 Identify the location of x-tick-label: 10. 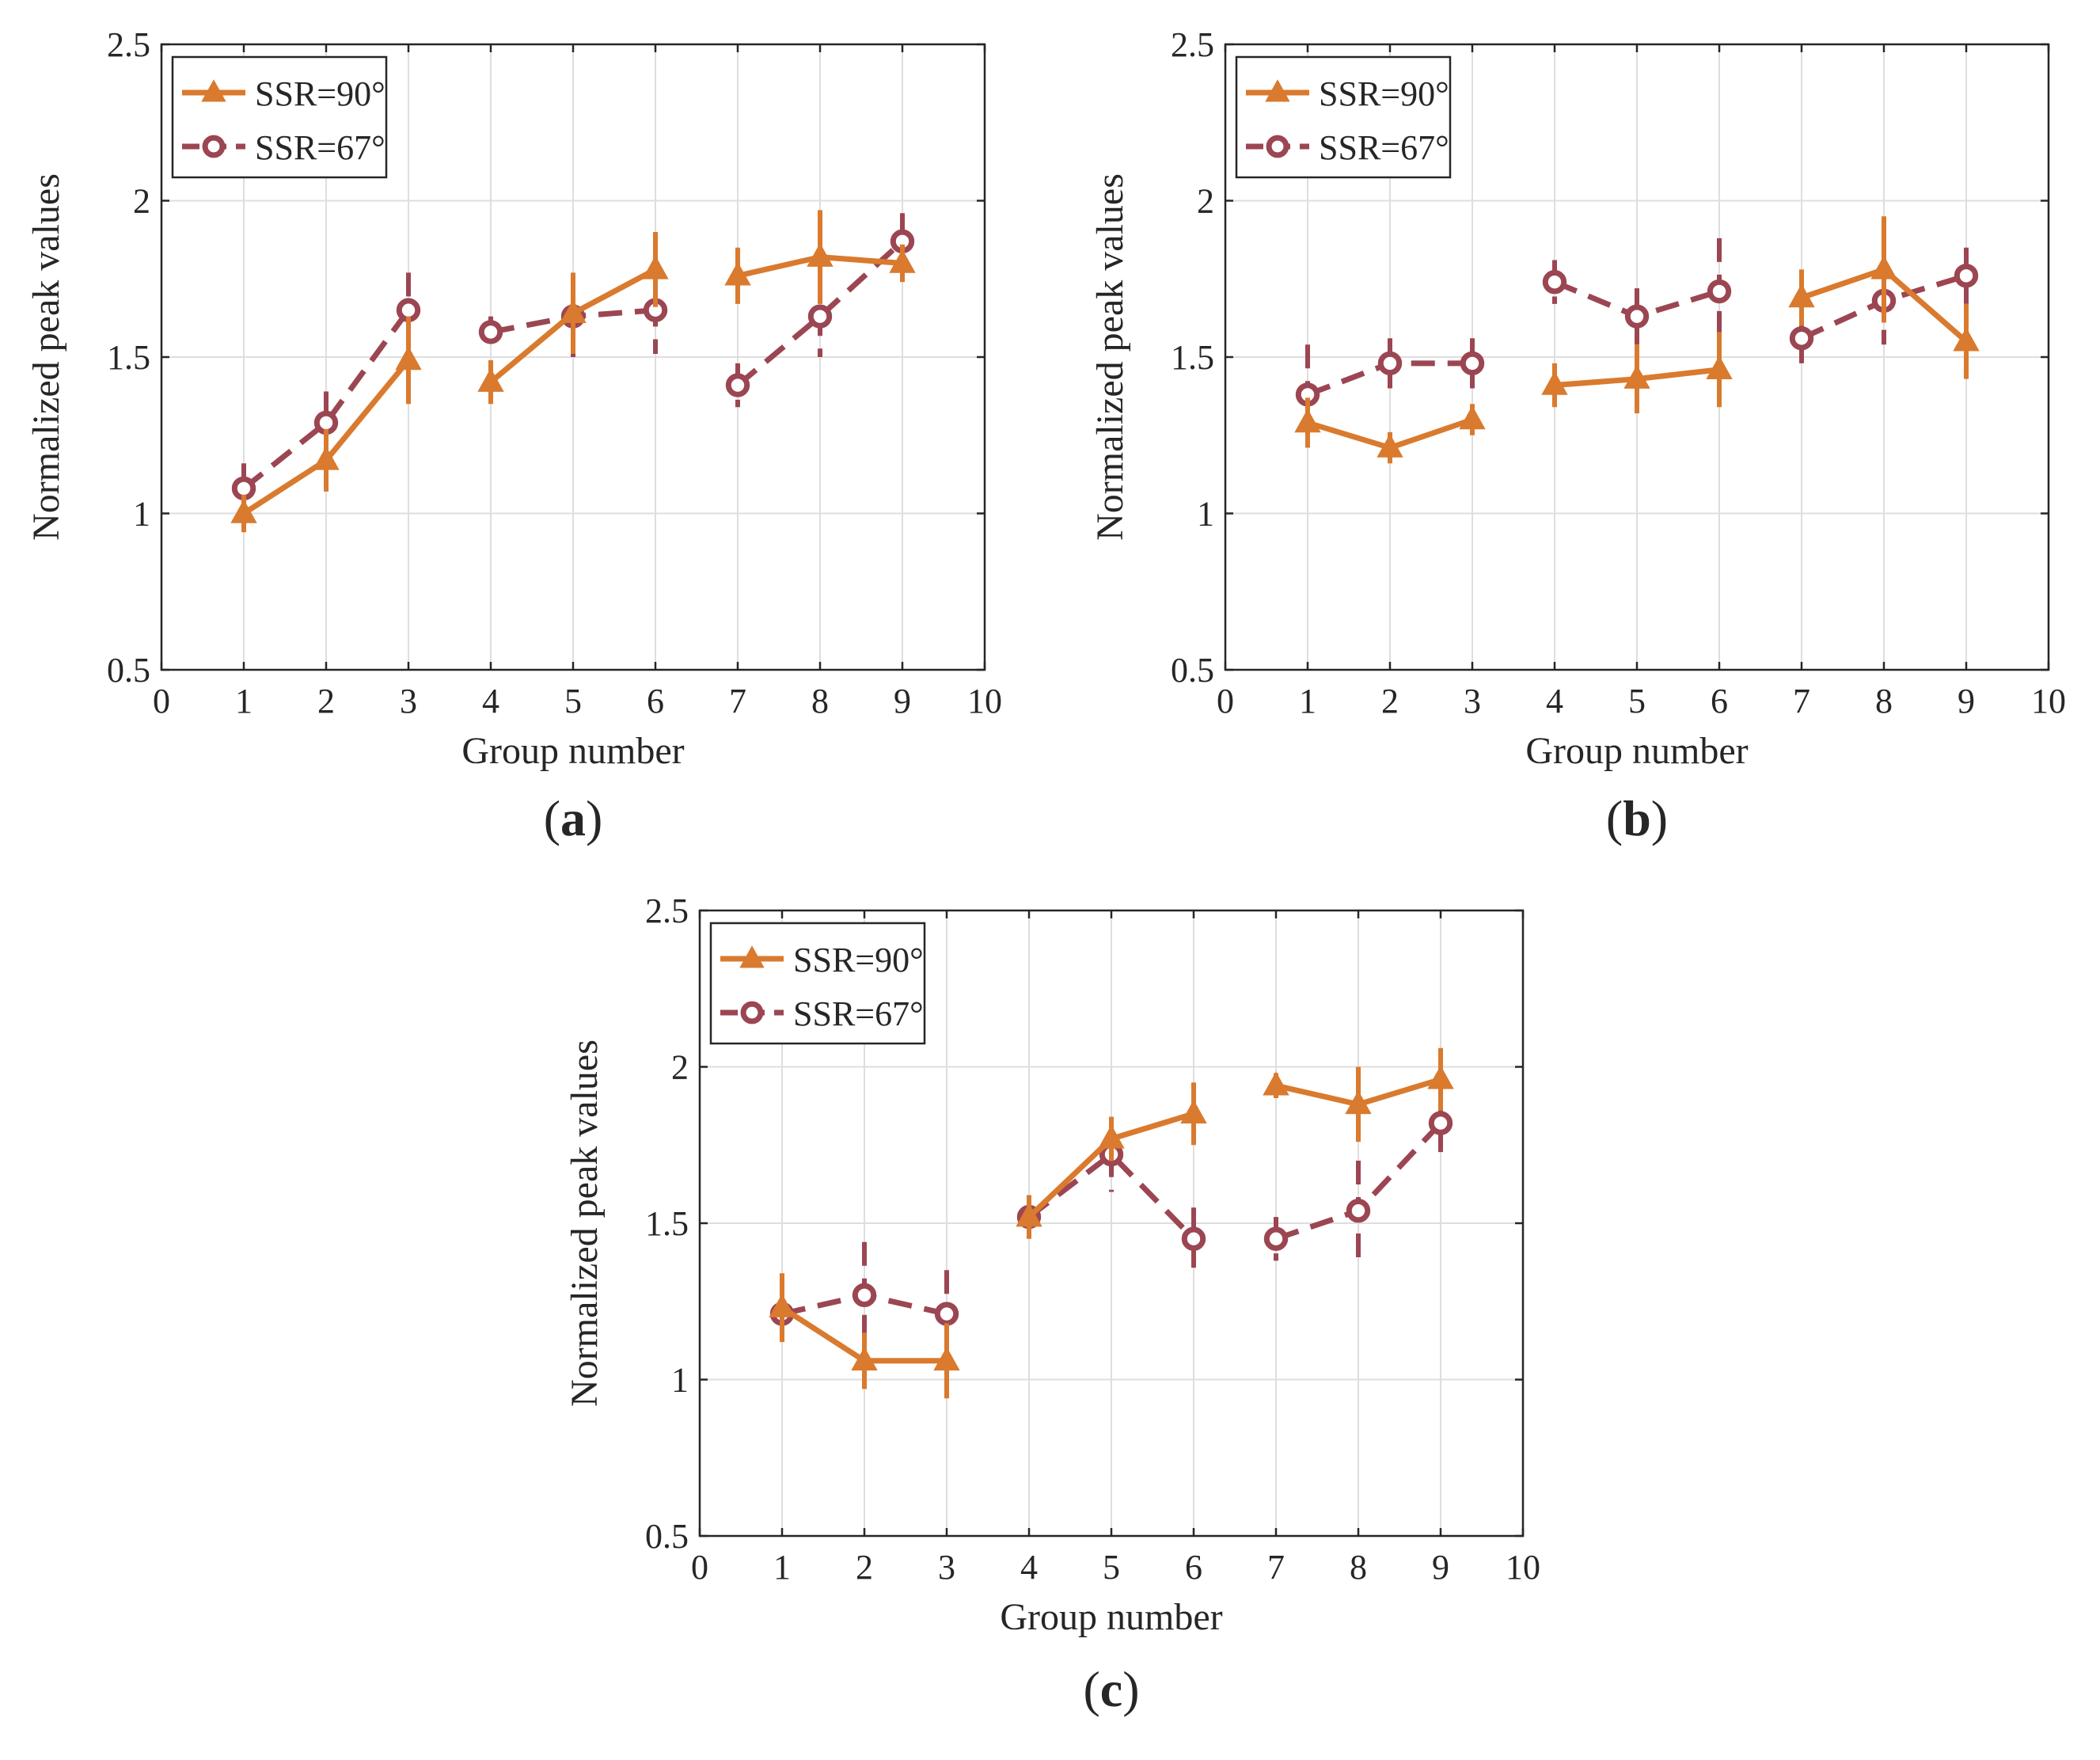
(2048, 701).